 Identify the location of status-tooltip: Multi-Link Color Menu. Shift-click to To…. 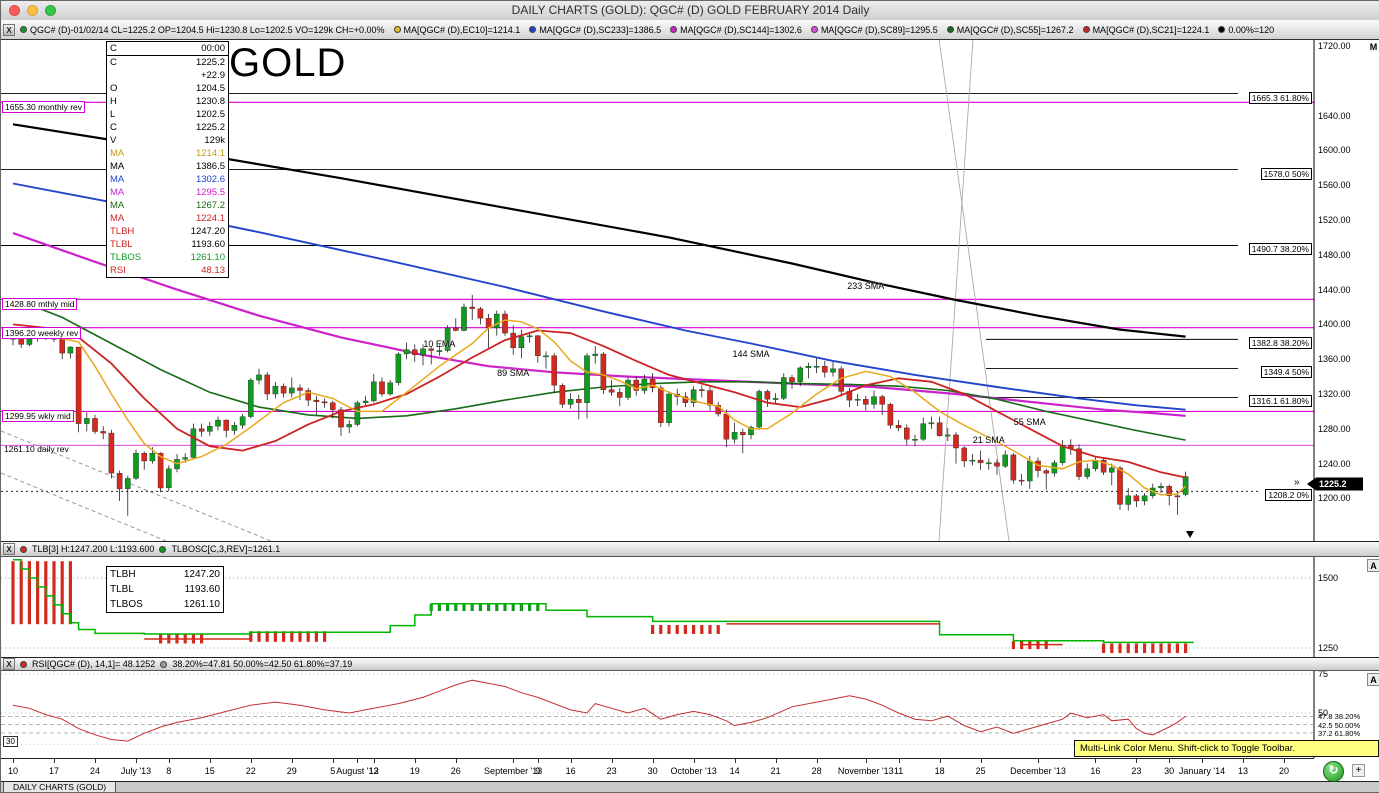
(1226, 748).